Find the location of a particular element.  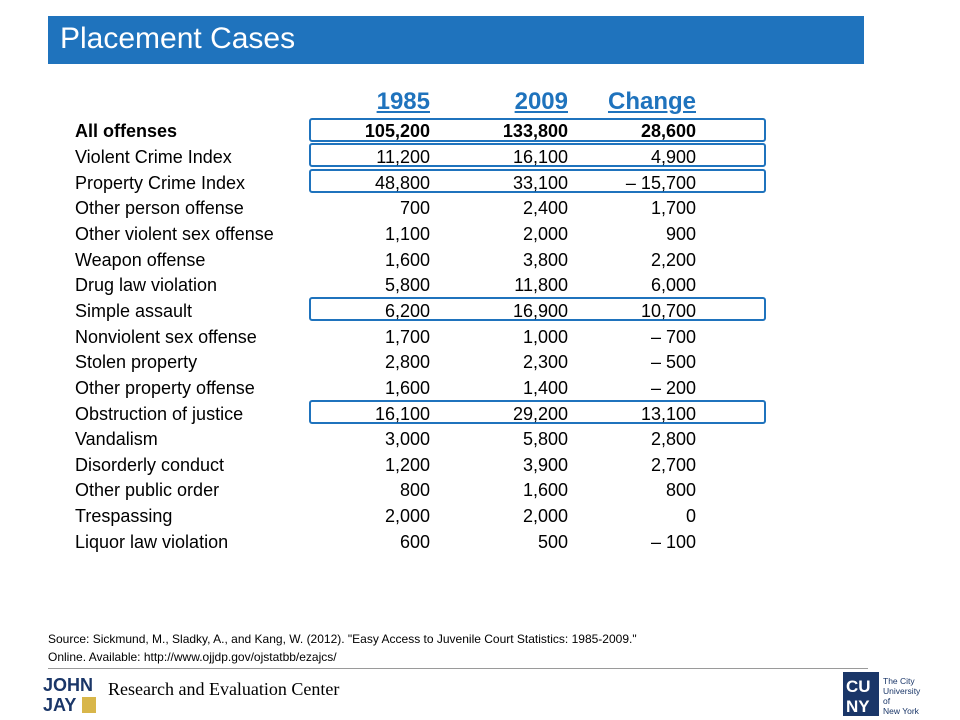

value-1985: 600 is located at coordinates (414, 542).